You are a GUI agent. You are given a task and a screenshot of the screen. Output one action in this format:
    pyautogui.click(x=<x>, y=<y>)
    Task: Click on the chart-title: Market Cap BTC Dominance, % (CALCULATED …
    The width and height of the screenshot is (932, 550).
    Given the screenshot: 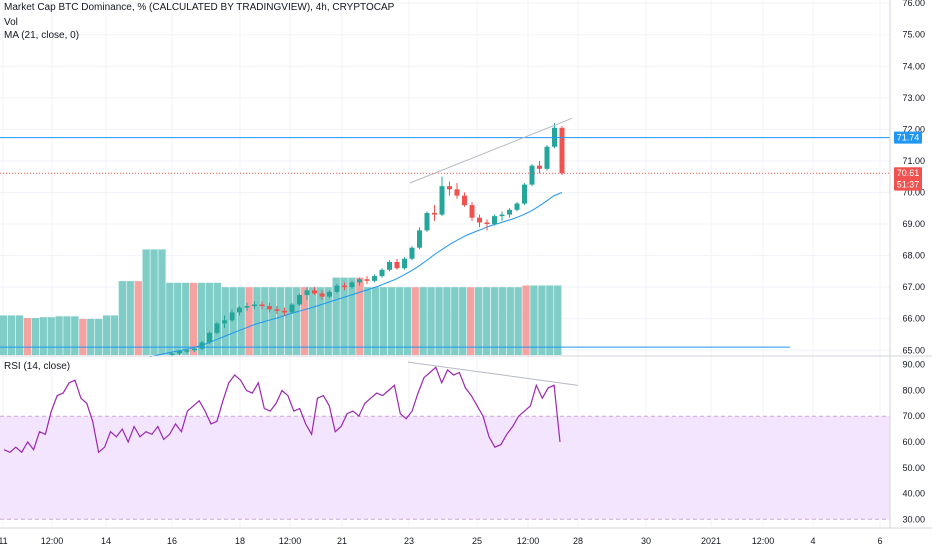 What is the action you would take?
    pyautogui.click(x=199, y=7)
    